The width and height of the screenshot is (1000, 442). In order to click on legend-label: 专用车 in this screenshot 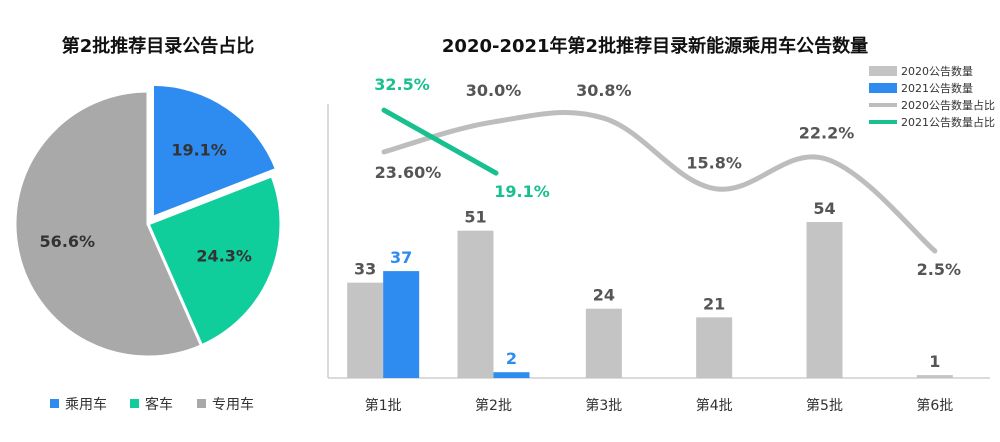, I will do `click(233, 404)`.